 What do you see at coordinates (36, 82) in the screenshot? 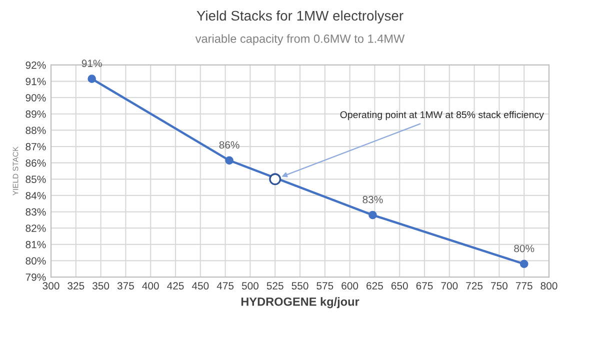
I see `y-tick-label: 91%` at bounding box center [36, 82].